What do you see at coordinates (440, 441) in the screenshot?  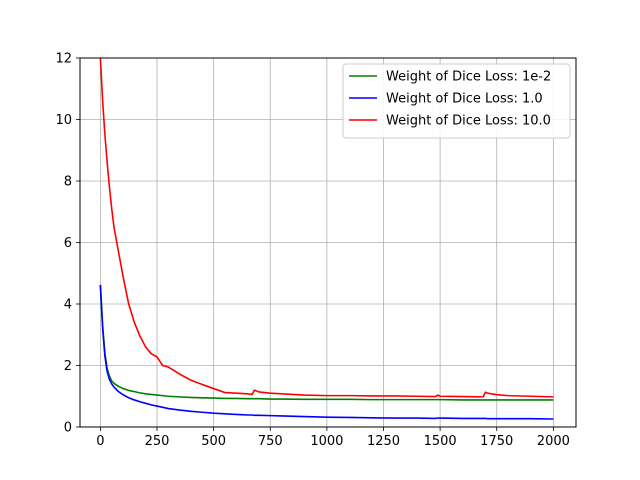 I see `x-tick-label: 1500` at bounding box center [440, 441].